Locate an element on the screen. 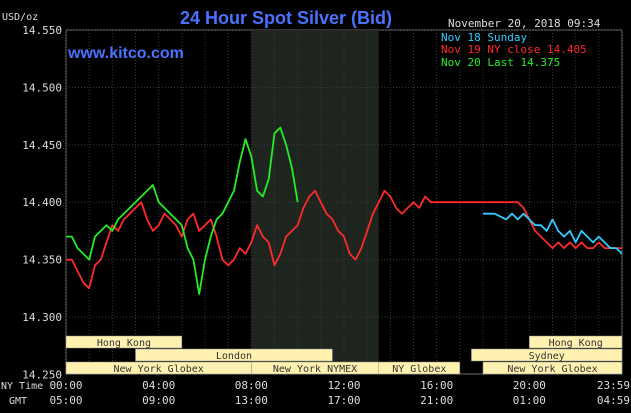  x-tick-label-gmt: 21:00 is located at coordinates (436, 400).